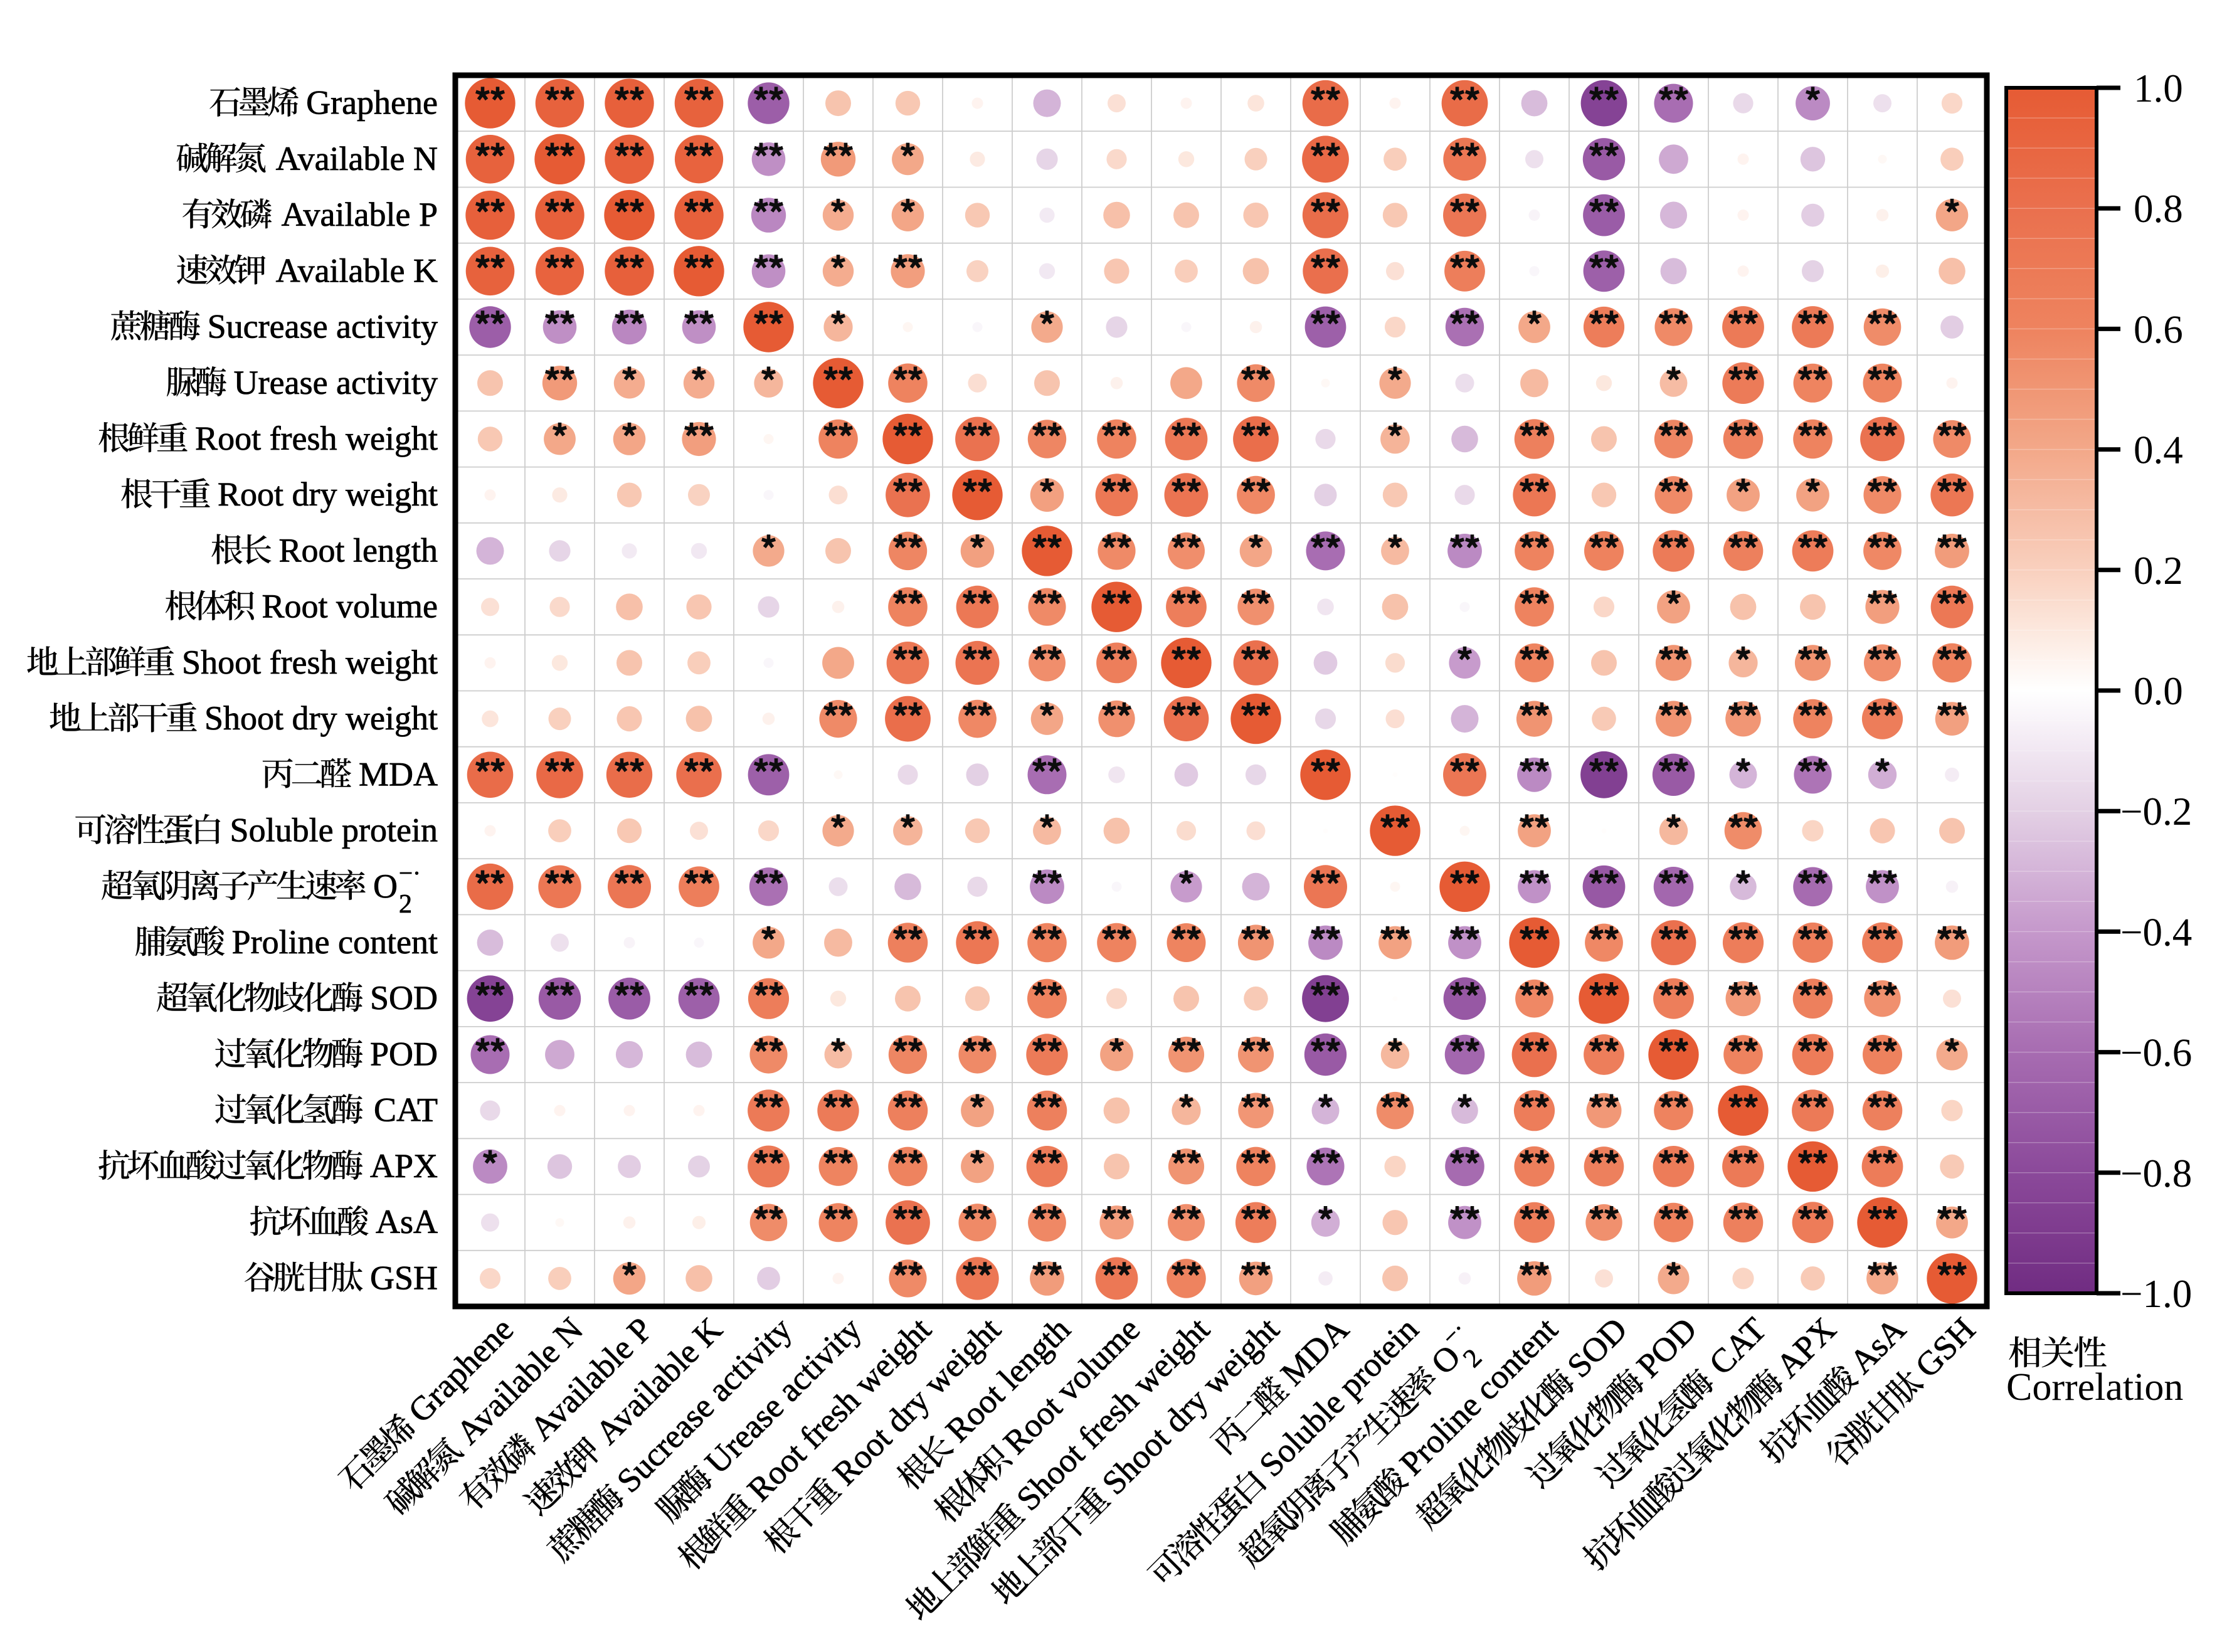 The height and width of the screenshot is (1652, 2222). Describe the element at coordinates (358, 550) in the screenshot. I see `svg-text: Root length` at that location.